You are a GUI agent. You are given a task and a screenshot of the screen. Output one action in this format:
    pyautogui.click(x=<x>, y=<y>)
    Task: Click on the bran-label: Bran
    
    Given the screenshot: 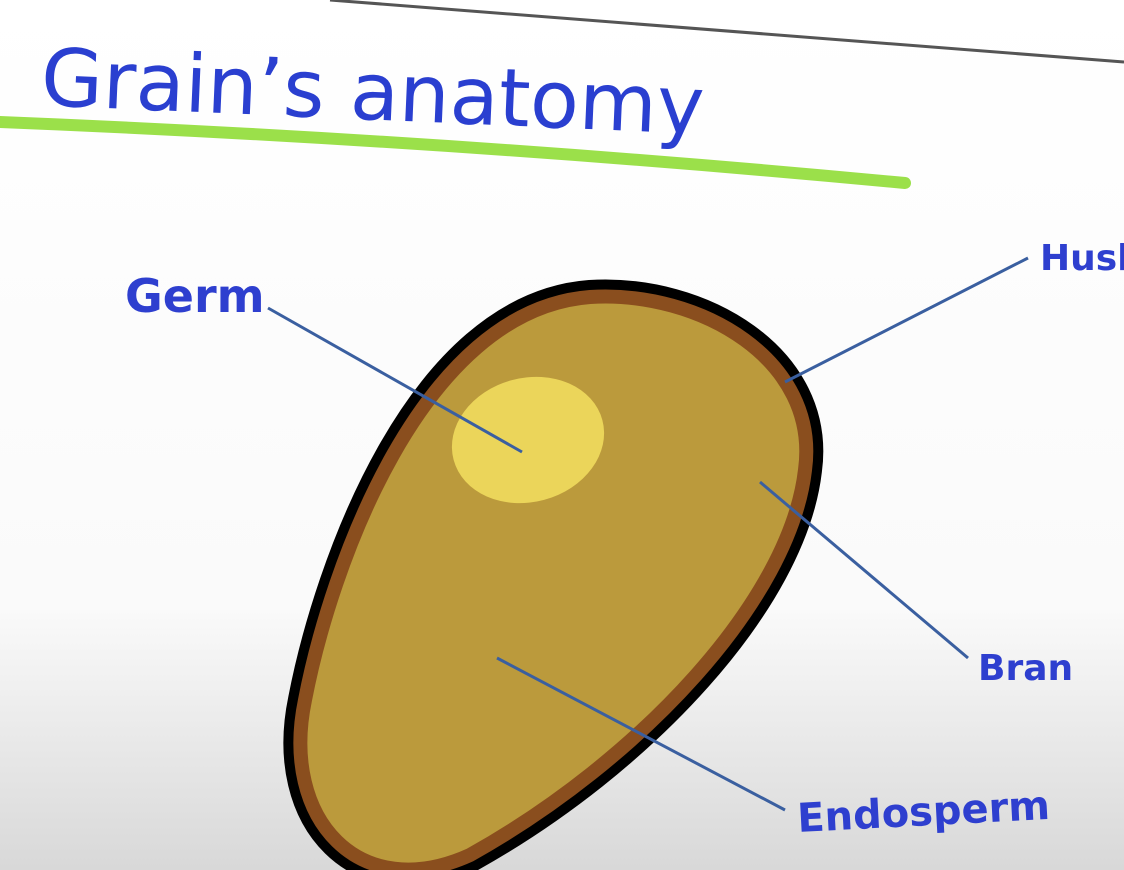 What is the action you would take?
    pyautogui.click(x=1025, y=668)
    